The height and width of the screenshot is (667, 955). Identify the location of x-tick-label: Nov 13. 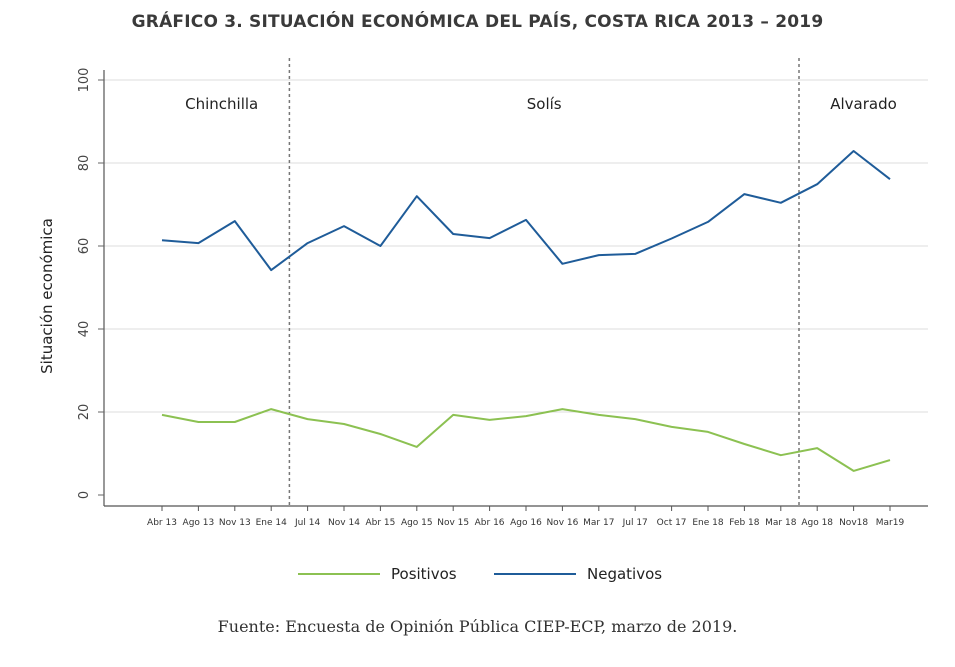
(235, 523).